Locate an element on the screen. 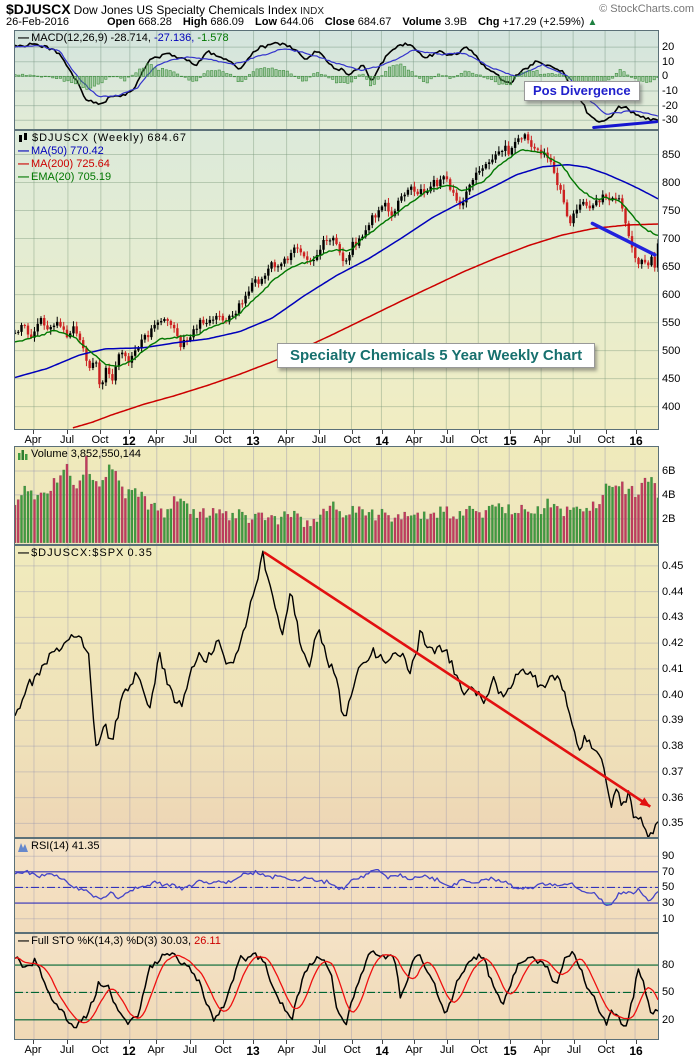 The width and height of the screenshot is (700, 1060). y-tick-label: 2B is located at coordinates (669, 518).